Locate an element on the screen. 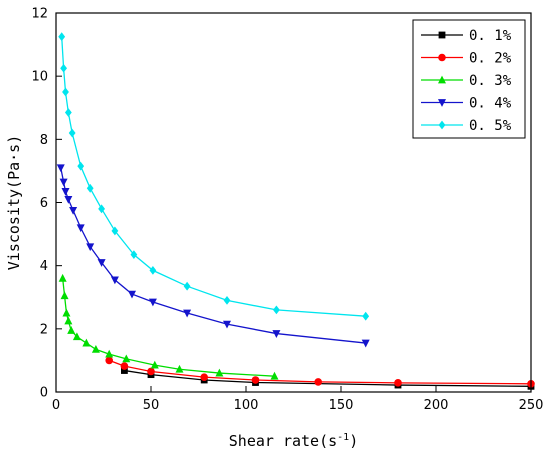  x-tick-label-100: 100 is located at coordinates (246, 405).